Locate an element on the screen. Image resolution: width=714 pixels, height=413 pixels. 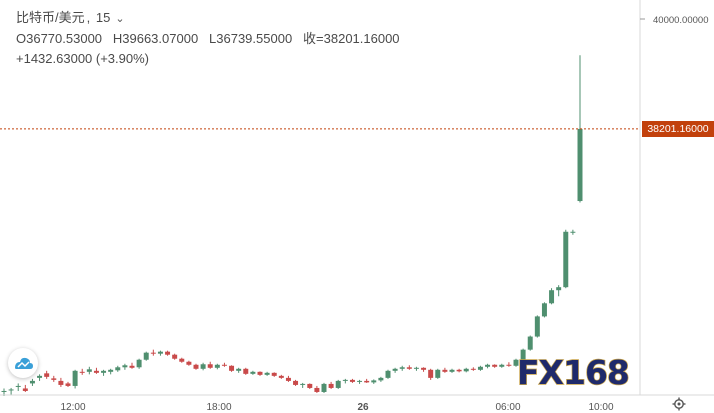
last-price-tag: 38201.16000 is located at coordinates (678, 128).